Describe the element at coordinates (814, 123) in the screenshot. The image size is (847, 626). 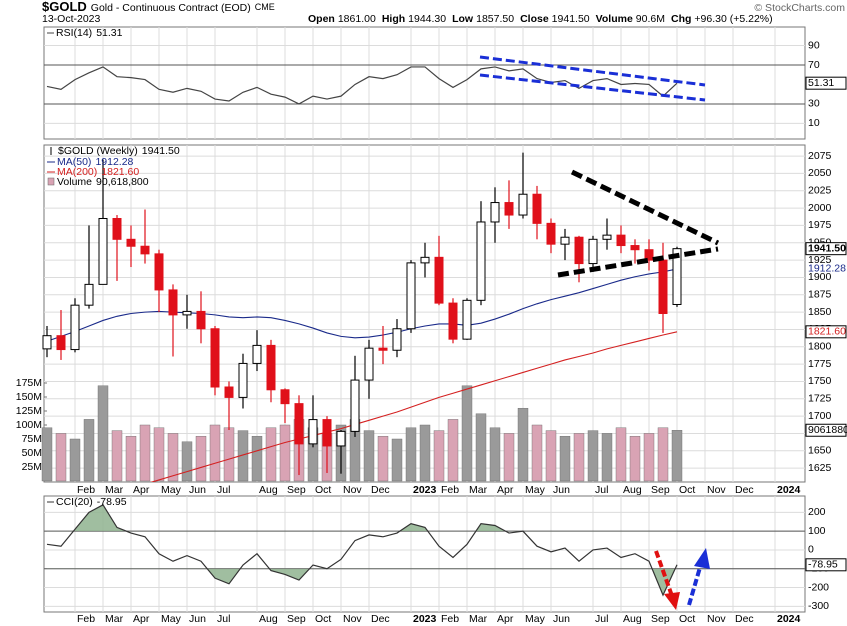
I see `y-tick-label: 10` at that location.